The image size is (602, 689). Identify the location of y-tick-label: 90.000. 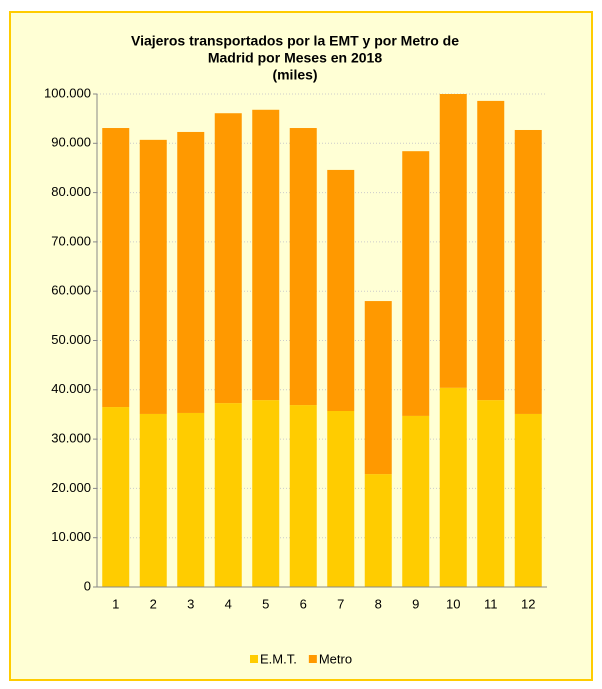
(71, 142).